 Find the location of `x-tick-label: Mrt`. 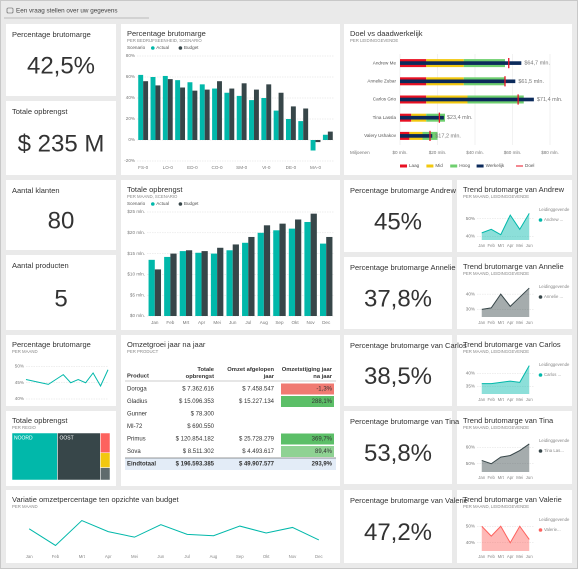

x-tick-label: Mrt is located at coordinates (501, 556).